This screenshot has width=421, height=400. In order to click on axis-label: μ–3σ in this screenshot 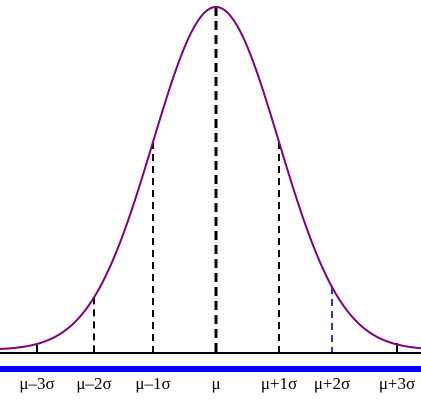, I will do `click(36, 383)`.